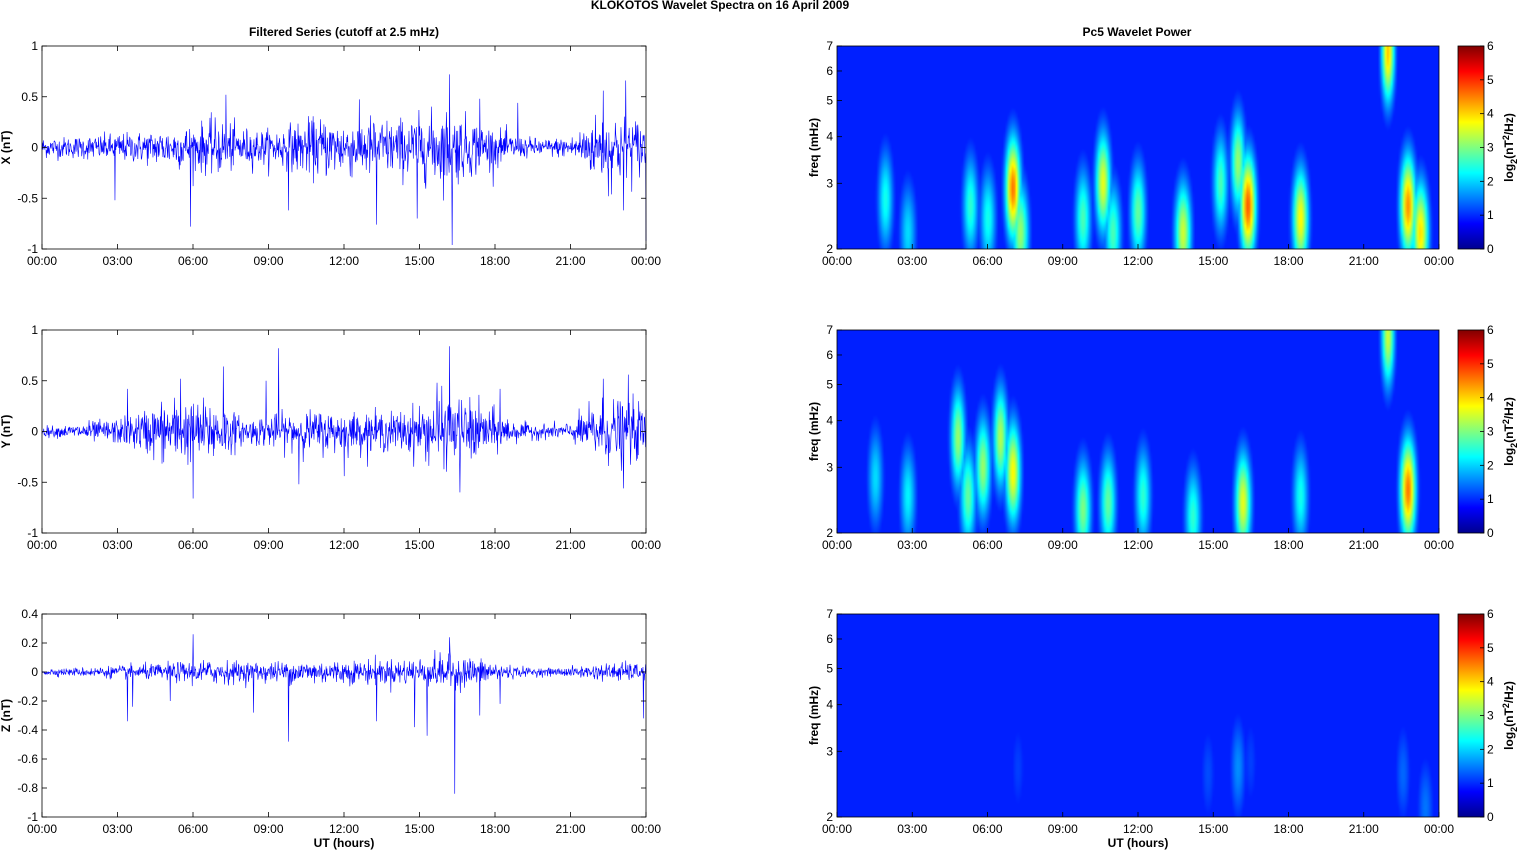 The width and height of the screenshot is (1522, 851). Describe the element at coordinates (344, 843) in the screenshot. I see `x-axis-label: UT (hours)` at that location.